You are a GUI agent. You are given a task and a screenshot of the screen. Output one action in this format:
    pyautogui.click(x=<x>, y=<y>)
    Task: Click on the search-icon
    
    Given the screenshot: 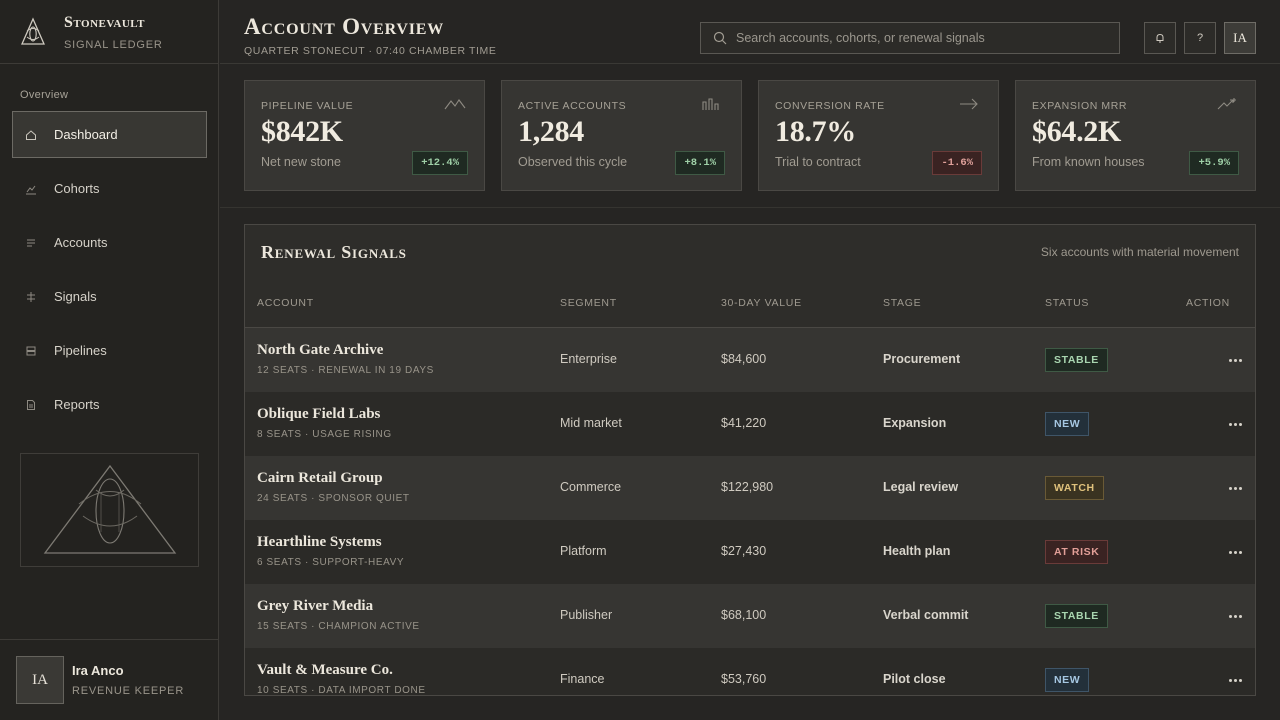 What is the action you would take?
    pyautogui.click(x=720, y=38)
    